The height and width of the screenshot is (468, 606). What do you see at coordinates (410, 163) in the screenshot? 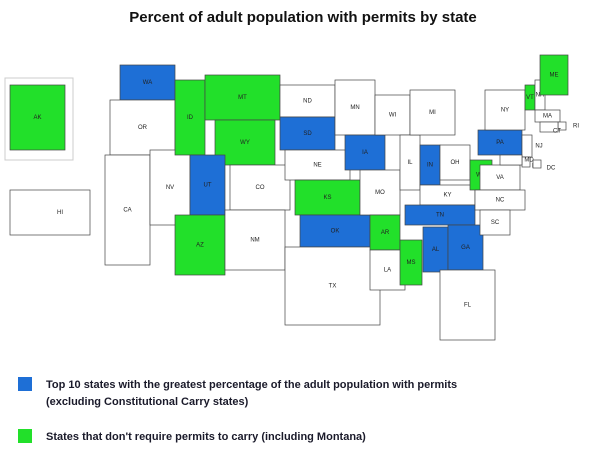
I see `state-label: IL` at bounding box center [410, 163].